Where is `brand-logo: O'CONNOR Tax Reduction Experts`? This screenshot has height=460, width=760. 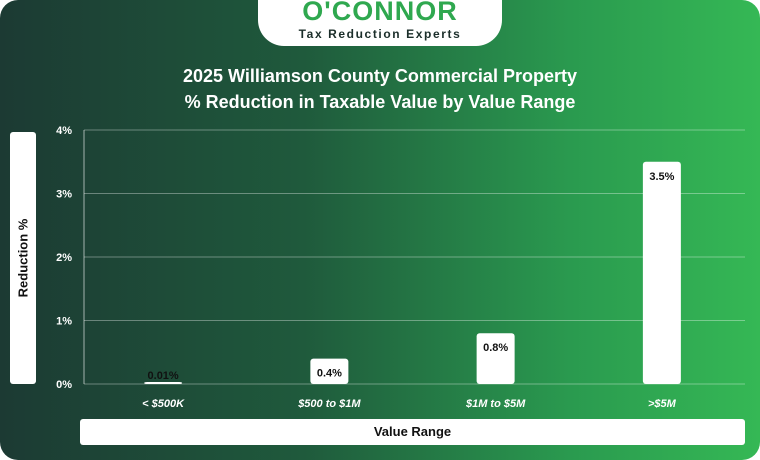 brand-logo: O'CONNOR Tax Reduction Experts is located at coordinates (380, 23).